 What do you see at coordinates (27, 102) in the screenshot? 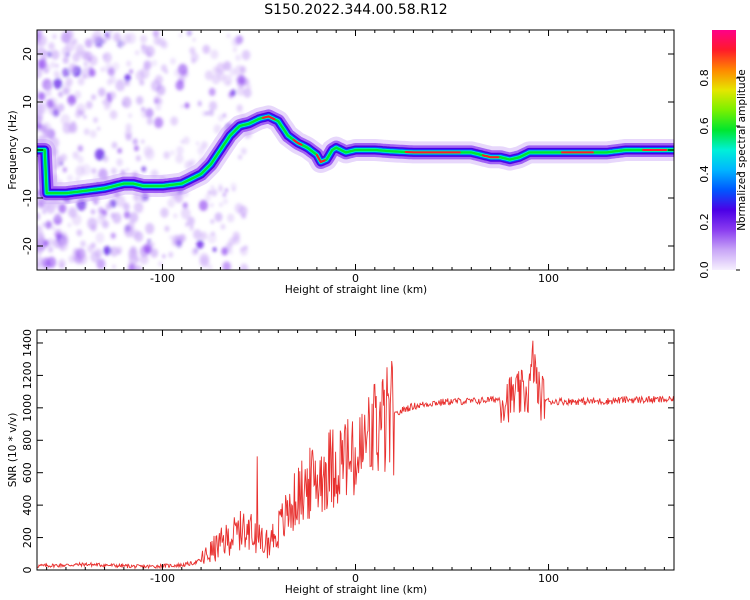
I see `spectrogram-ytick-label: 10` at bounding box center [27, 102].